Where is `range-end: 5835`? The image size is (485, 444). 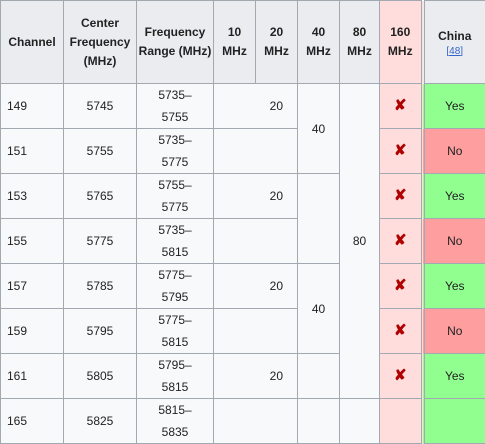 range-end: 5835 is located at coordinates (175, 432).